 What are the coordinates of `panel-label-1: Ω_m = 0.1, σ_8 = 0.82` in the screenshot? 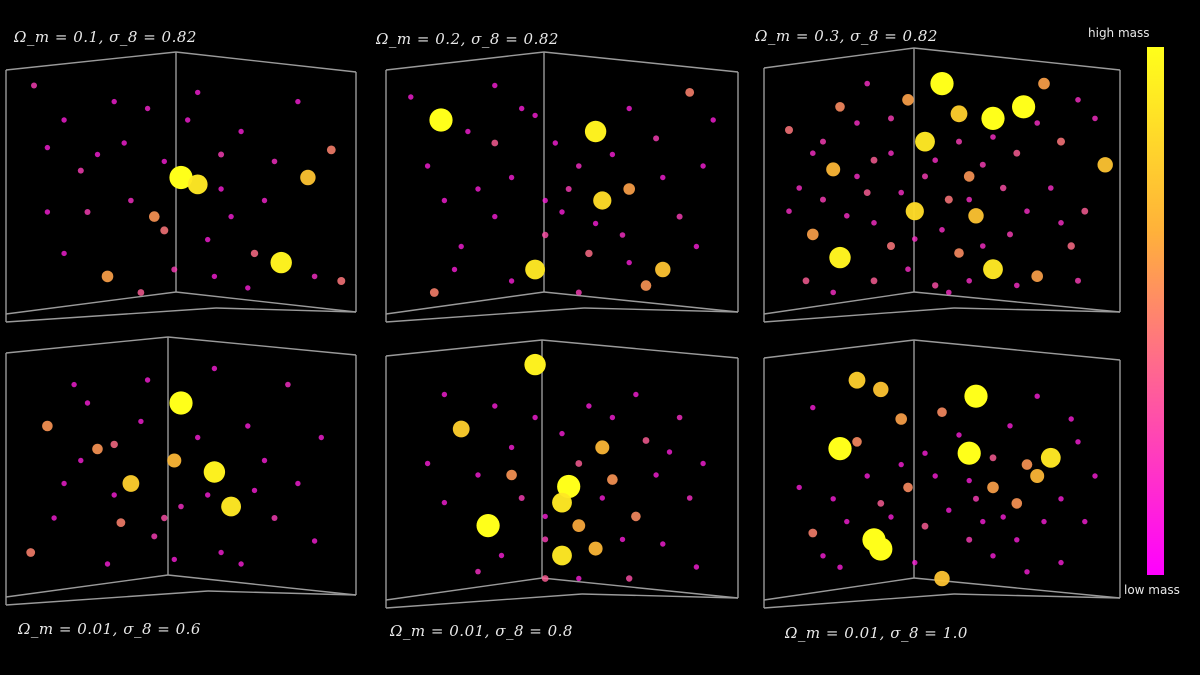 It's located at (105, 37).